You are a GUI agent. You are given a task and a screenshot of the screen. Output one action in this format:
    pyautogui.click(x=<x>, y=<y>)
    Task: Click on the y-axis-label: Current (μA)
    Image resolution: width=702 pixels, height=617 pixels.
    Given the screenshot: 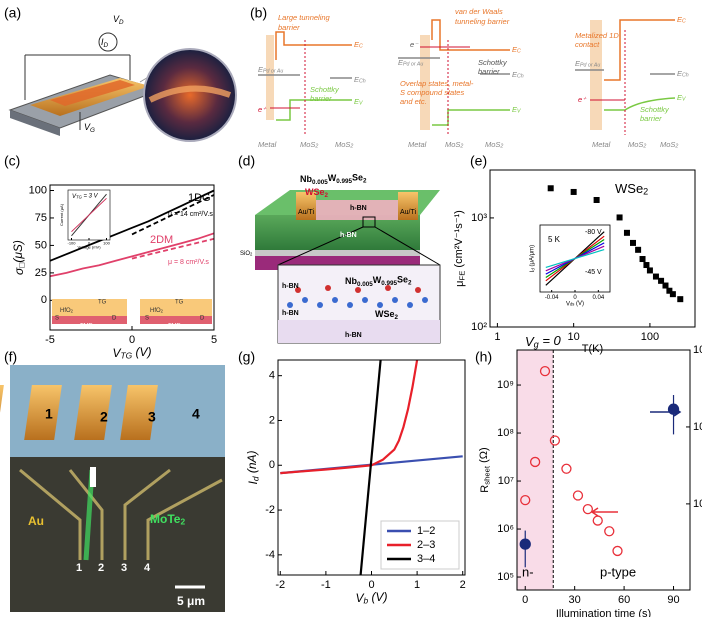 What is the action you would take?
    pyautogui.click(x=61, y=214)
    